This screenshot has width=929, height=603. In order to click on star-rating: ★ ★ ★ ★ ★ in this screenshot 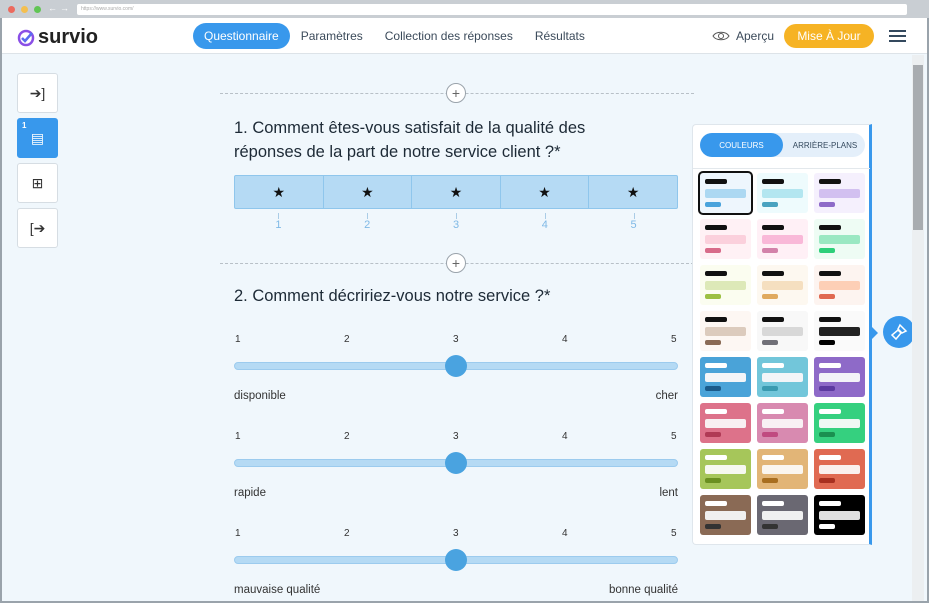, I will do `click(456, 192)`.